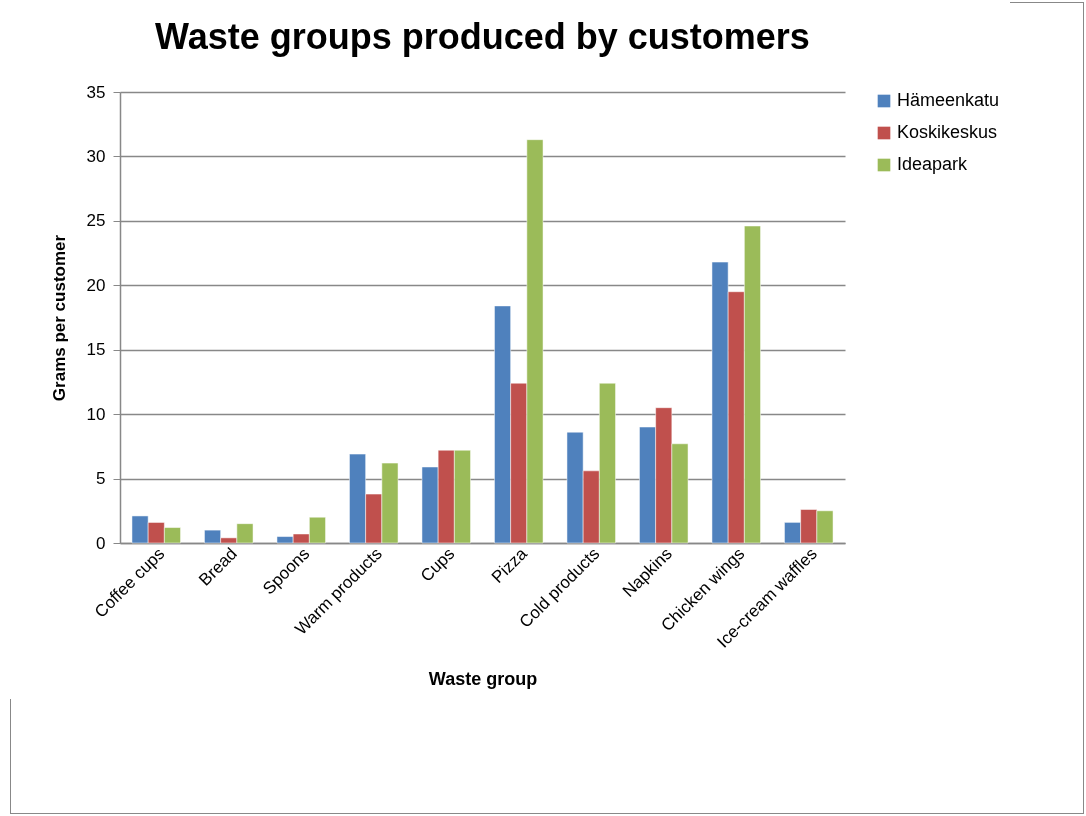  Describe the element at coordinates (59, 318) in the screenshot. I see `y-axis-title: Grams per customer` at that location.